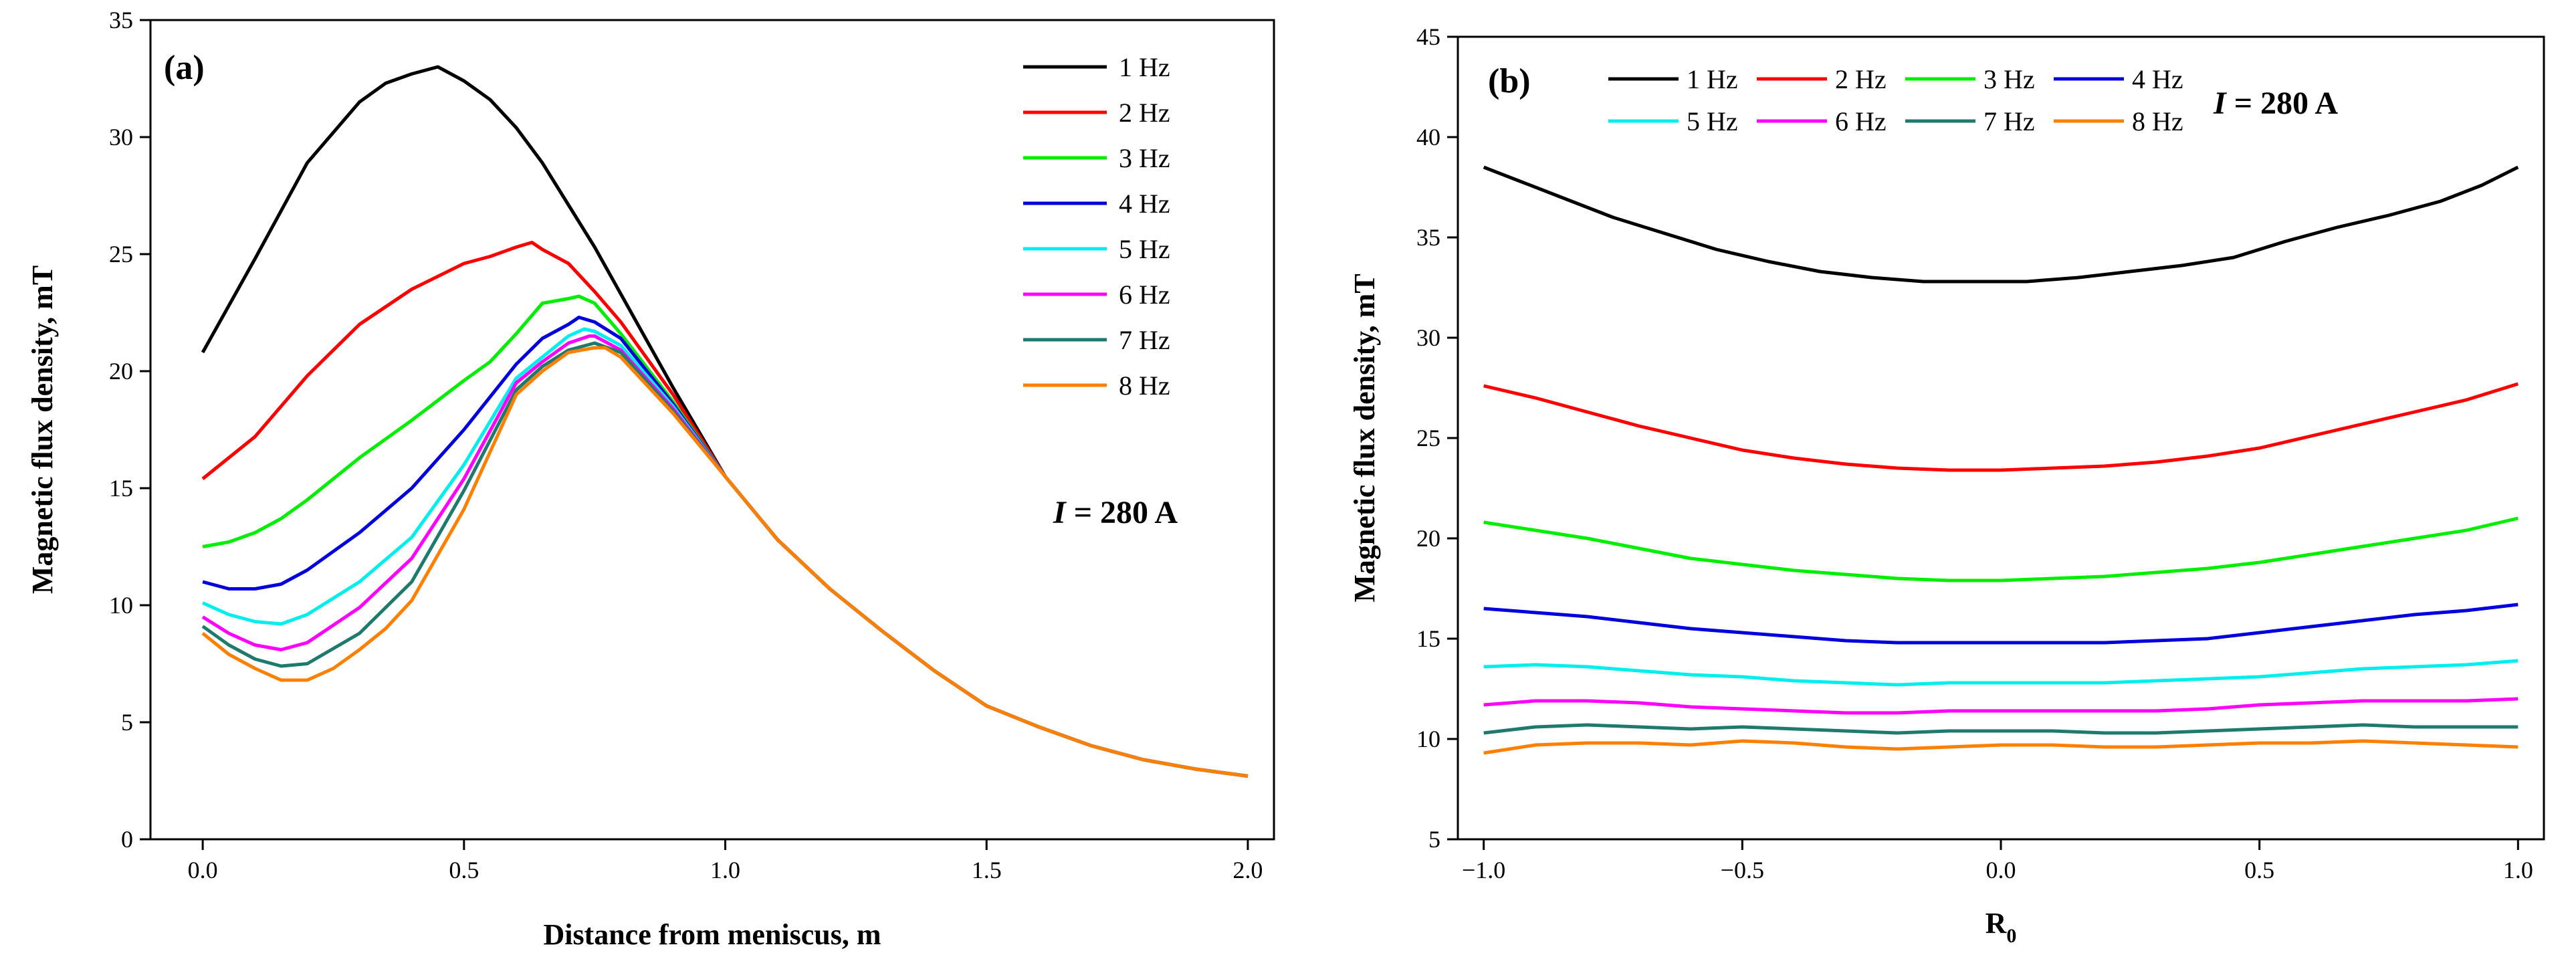 This screenshot has height=963, width=2576. I want to click on y-tick-label: 45, so click(1428, 36).